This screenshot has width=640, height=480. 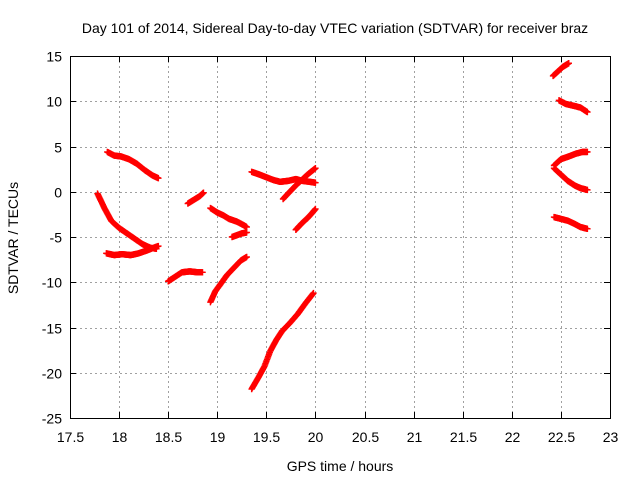 I want to click on y-tick-label: -20, so click(x=52, y=374).